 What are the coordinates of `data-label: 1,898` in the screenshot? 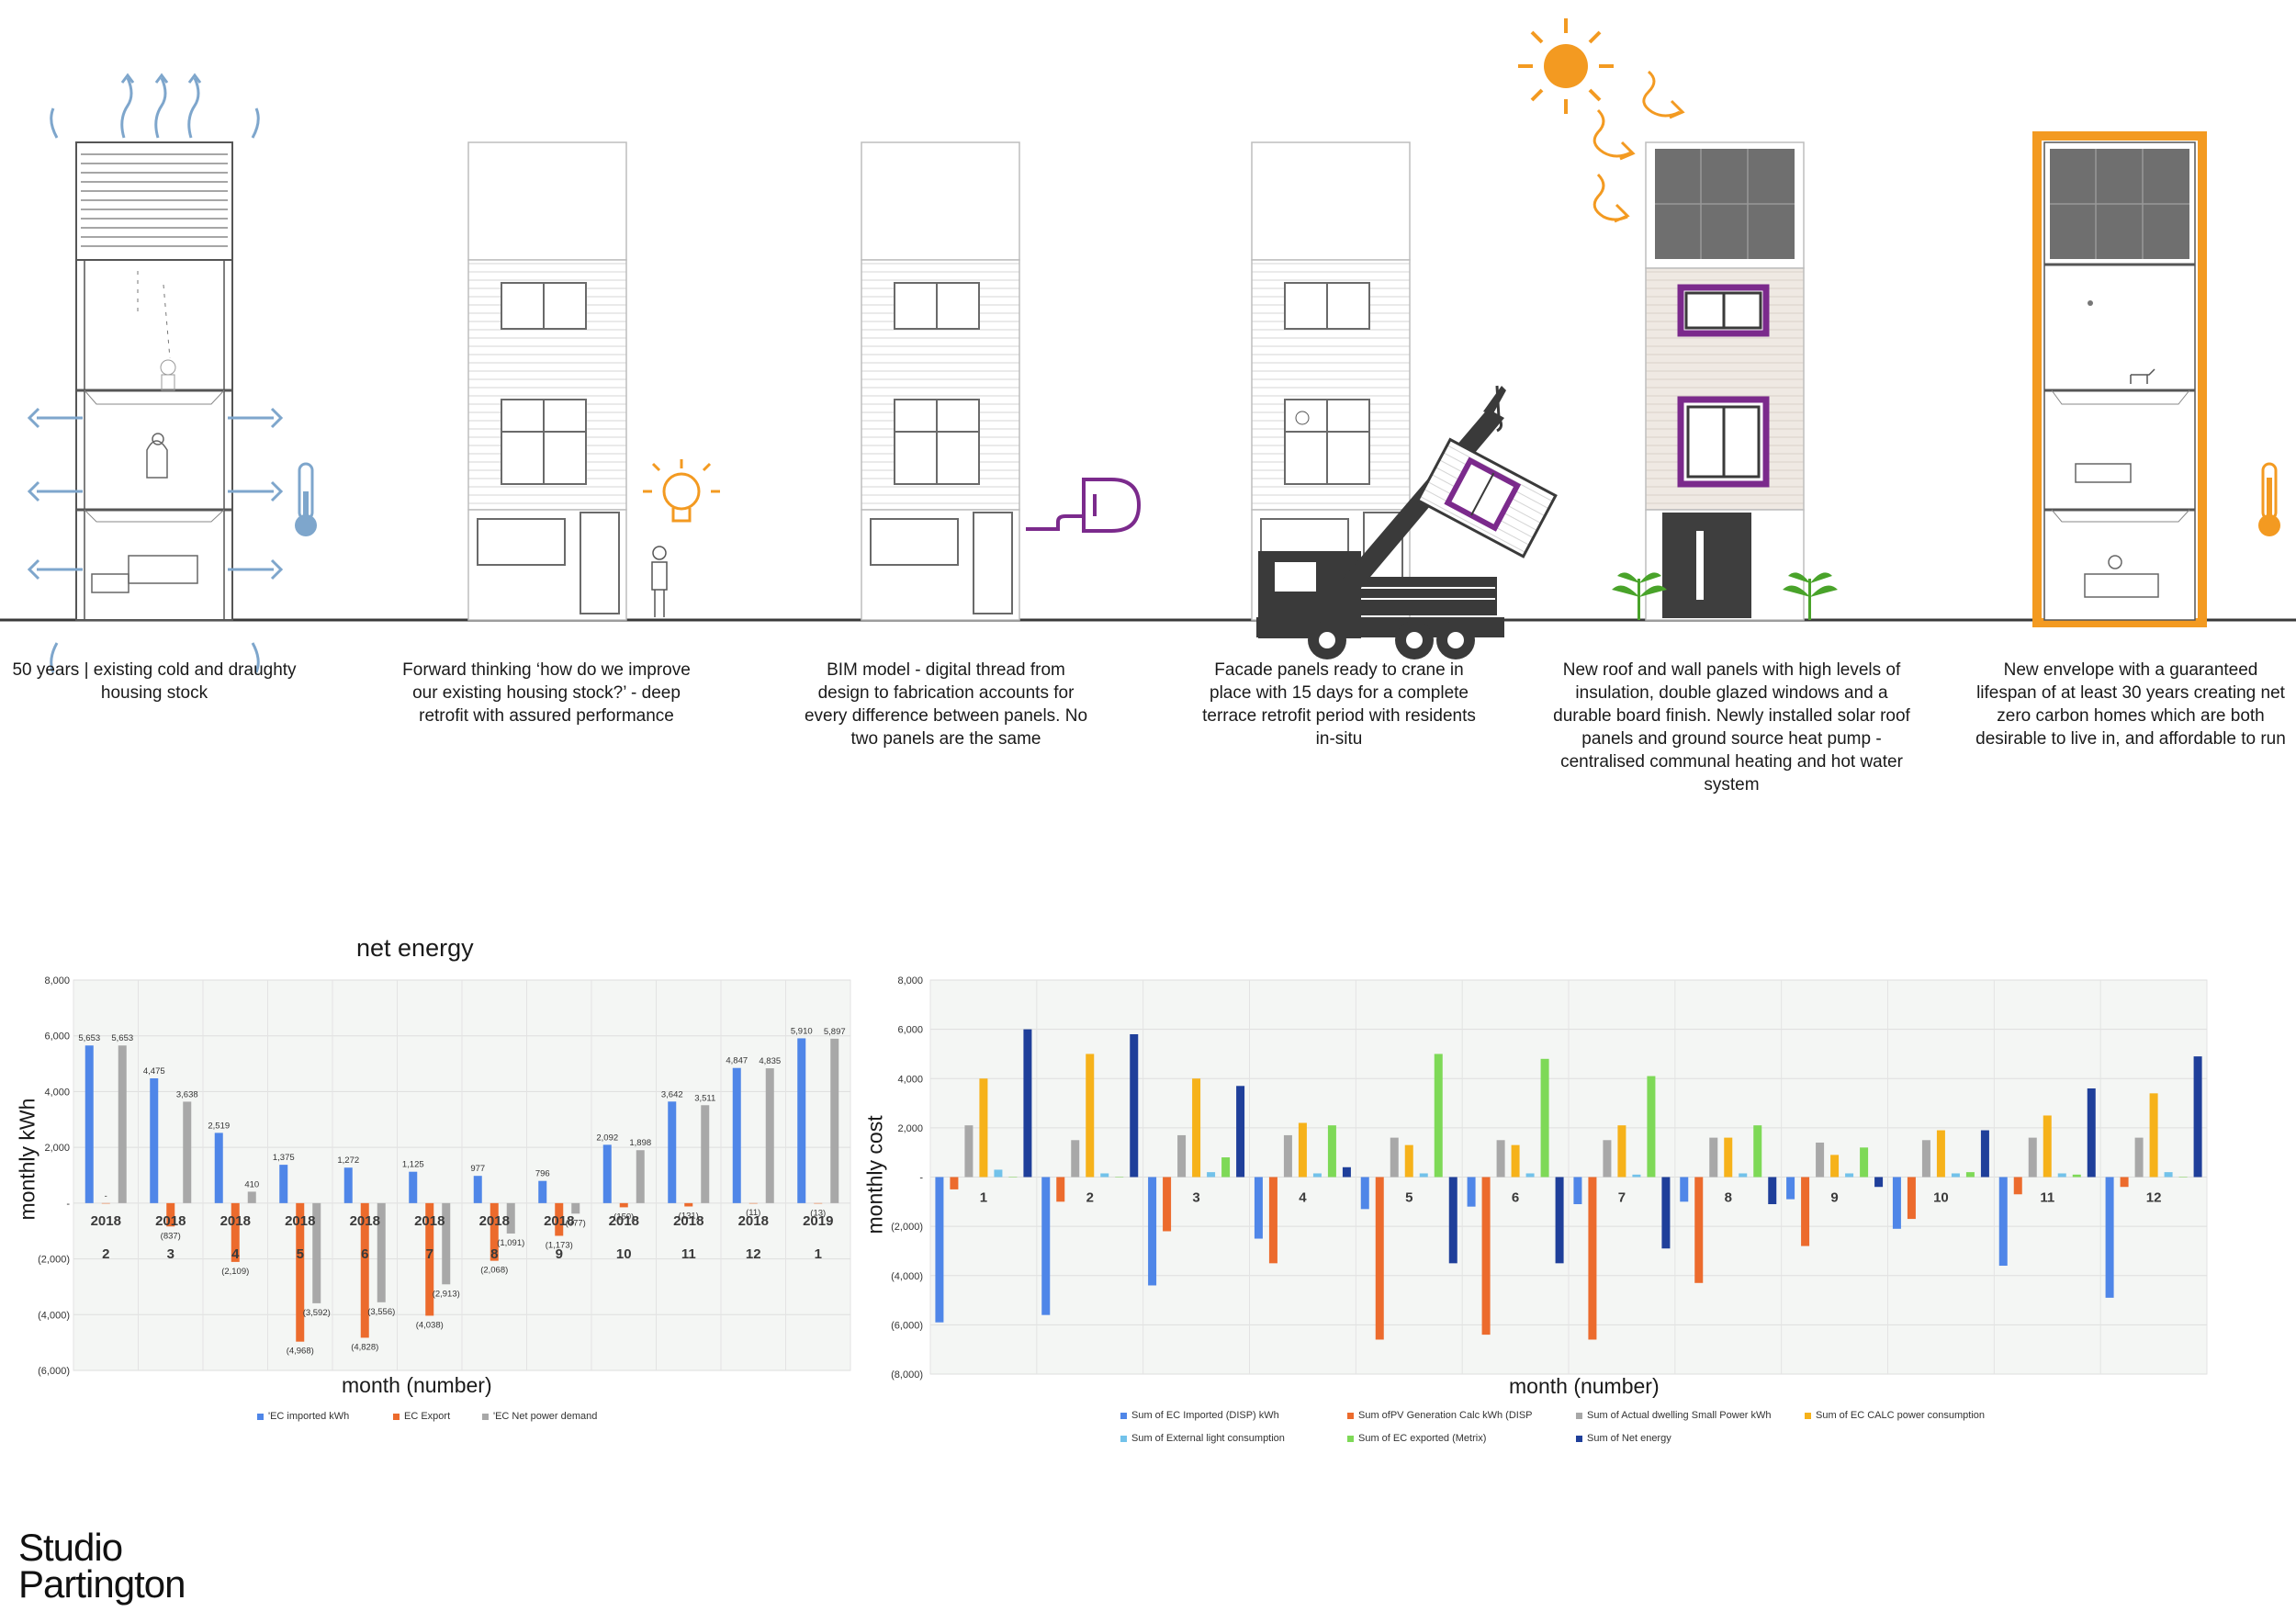 It's located at (640, 1143).